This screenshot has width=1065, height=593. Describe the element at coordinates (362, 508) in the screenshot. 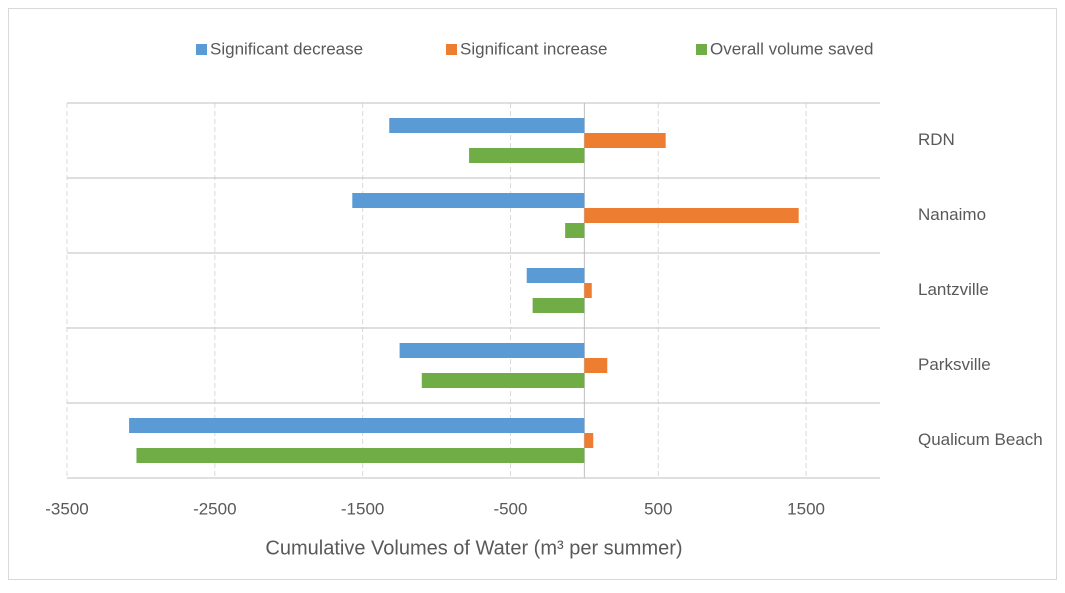

I see `x-tick-label: -1500` at that location.